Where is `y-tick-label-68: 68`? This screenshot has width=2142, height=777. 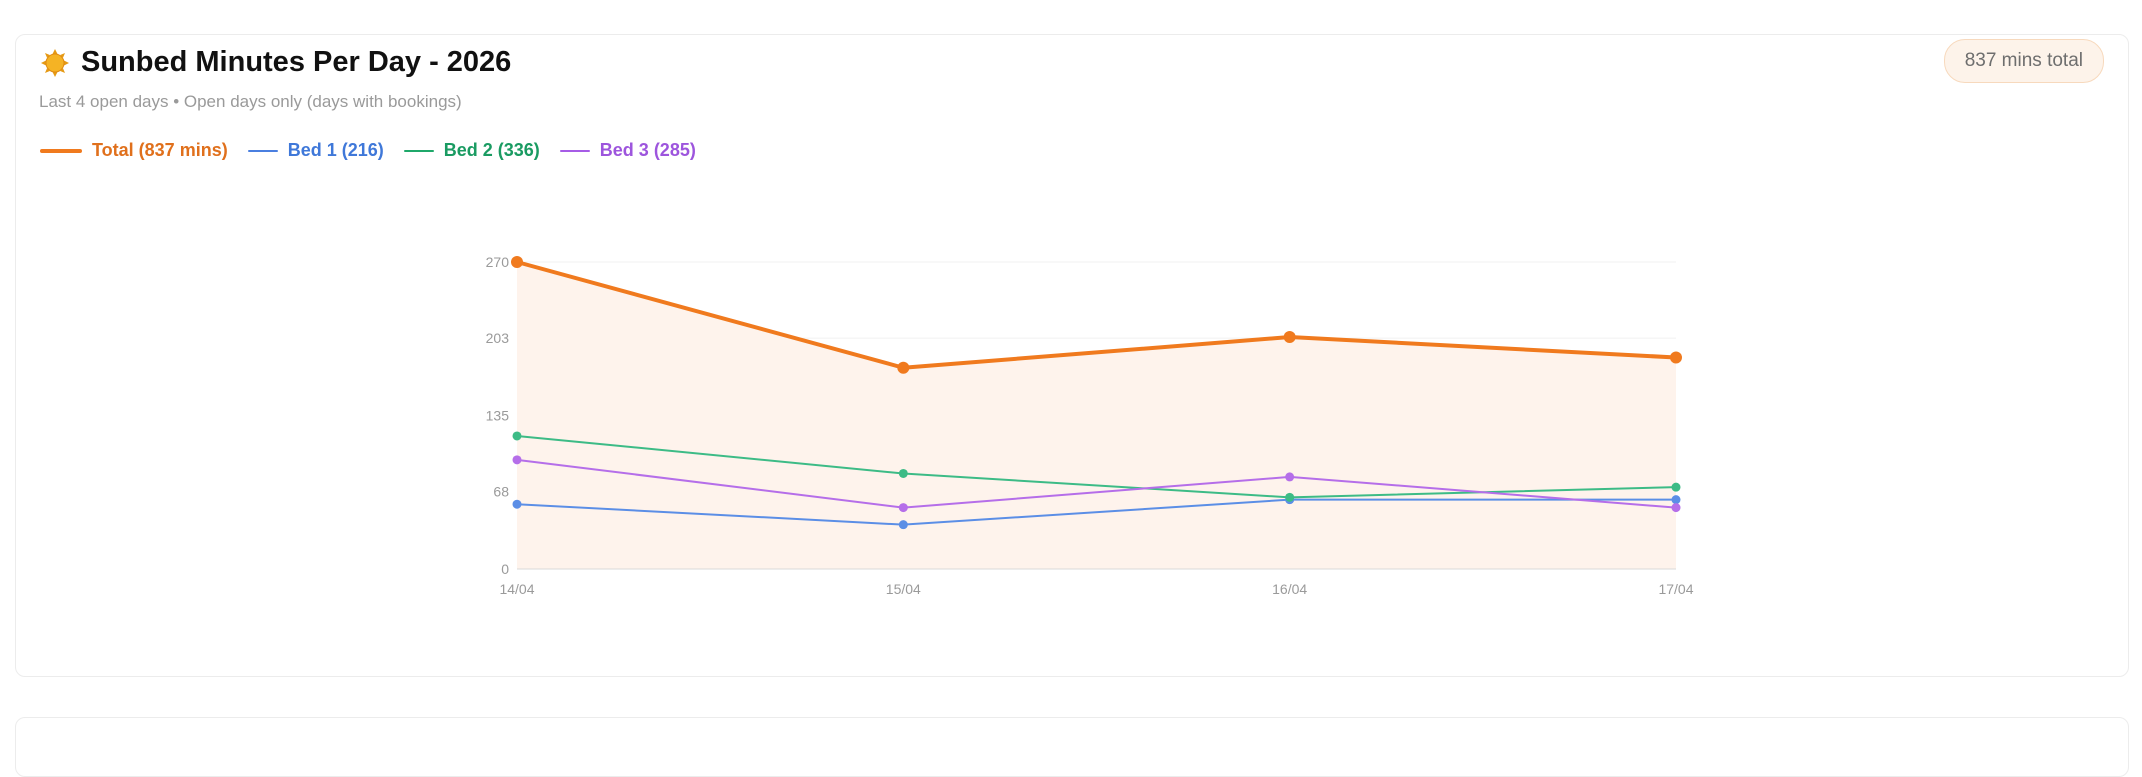 y-tick-label-68: 68 is located at coordinates (501, 492).